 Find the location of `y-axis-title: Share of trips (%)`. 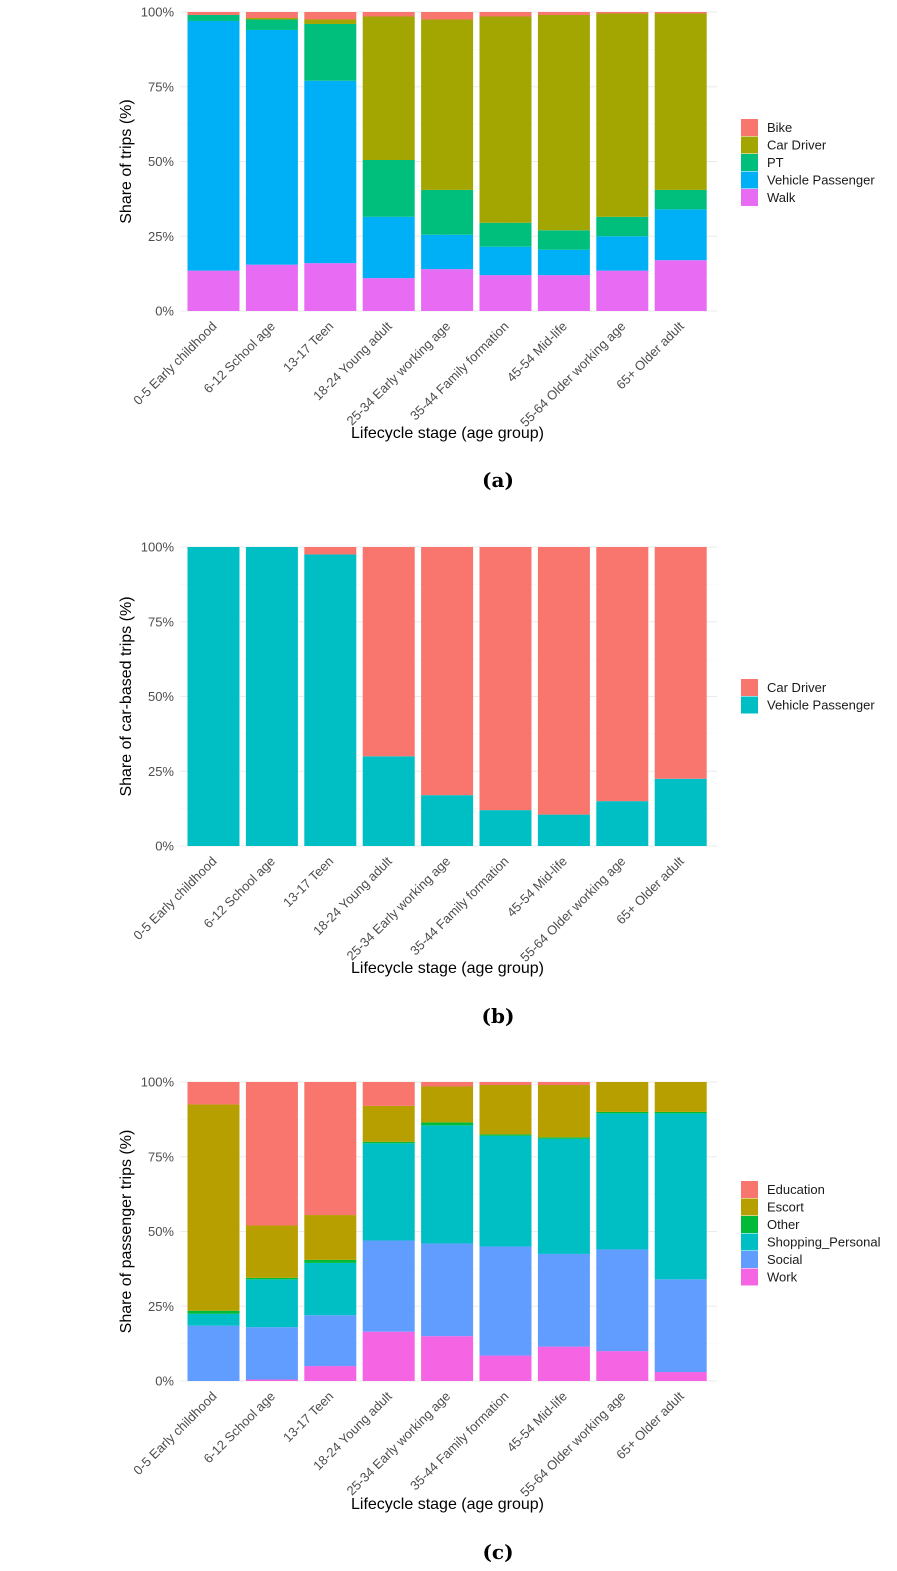

y-axis-title: Share of trips (%) is located at coordinates (126, 161).